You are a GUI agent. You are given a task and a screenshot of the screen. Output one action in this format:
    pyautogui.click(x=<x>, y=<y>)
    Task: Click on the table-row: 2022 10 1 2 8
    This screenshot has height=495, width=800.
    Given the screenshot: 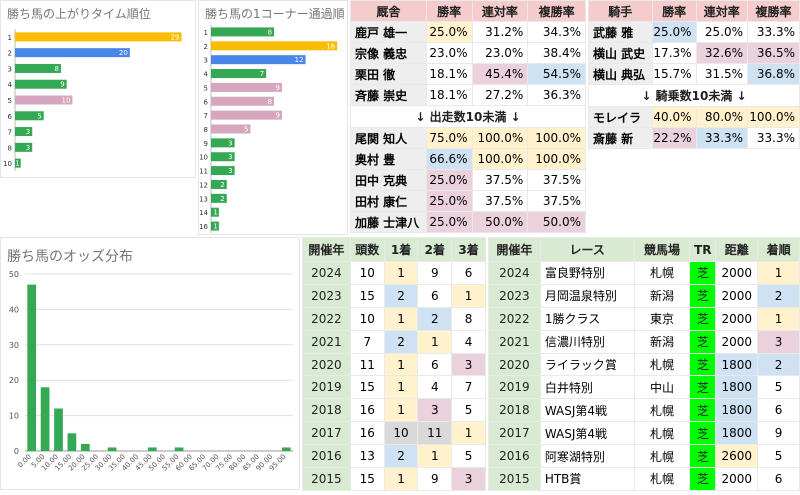 What is the action you would take?
    pyautogui.click(x=394, y=318)
    